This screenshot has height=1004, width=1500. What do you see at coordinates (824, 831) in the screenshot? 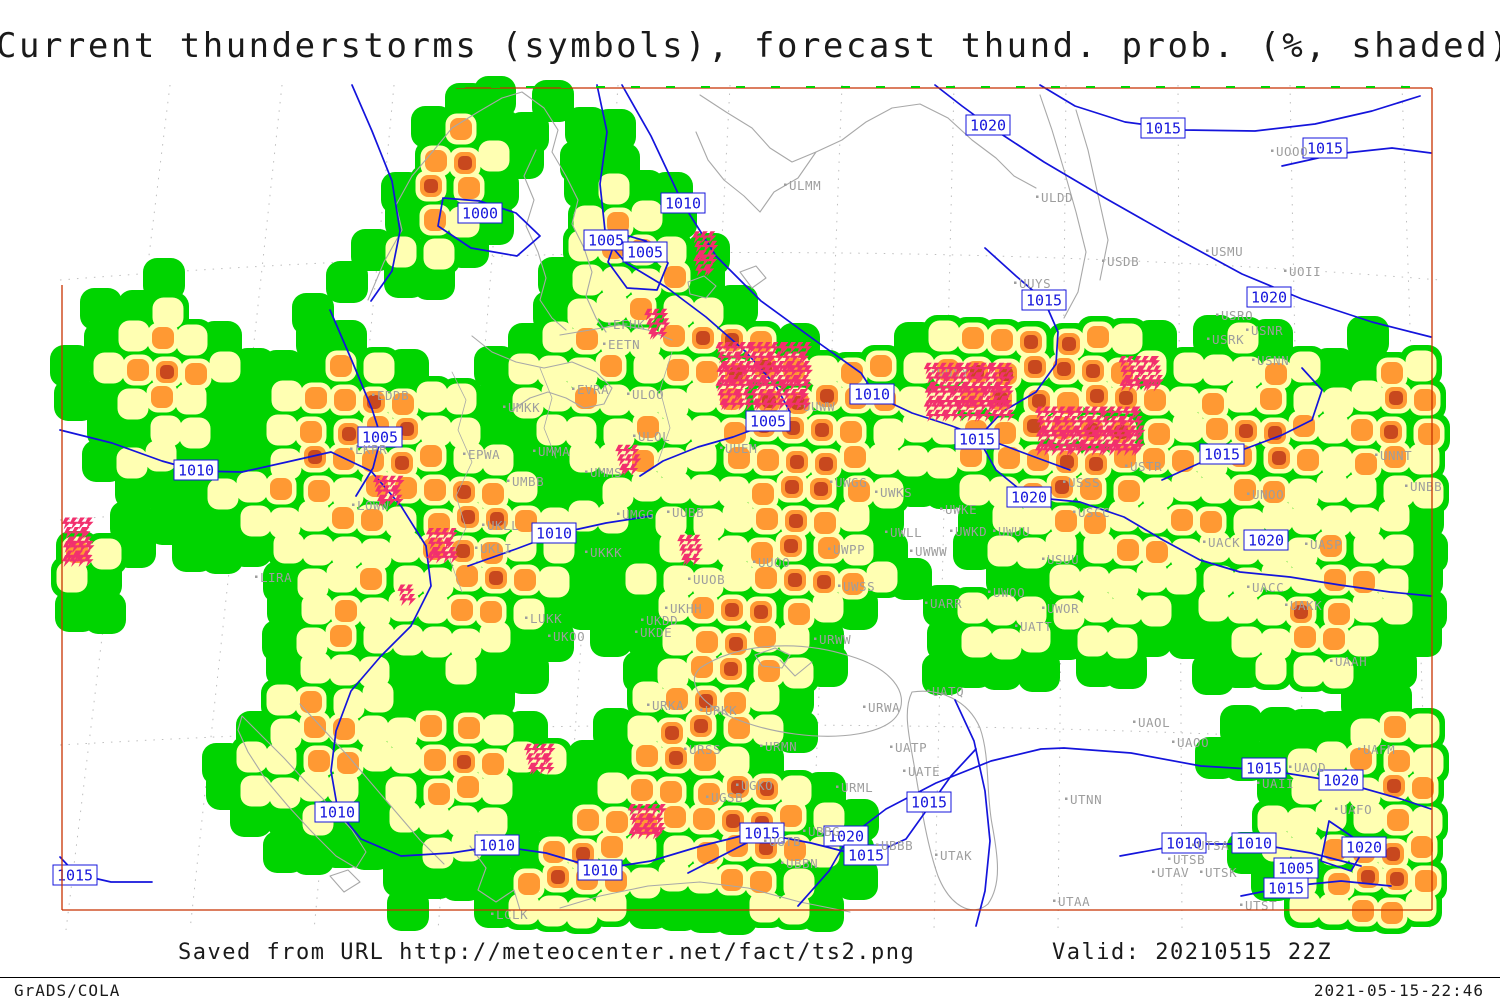
I see `station-code-label: UBBG` at bounding box center [824, 831].